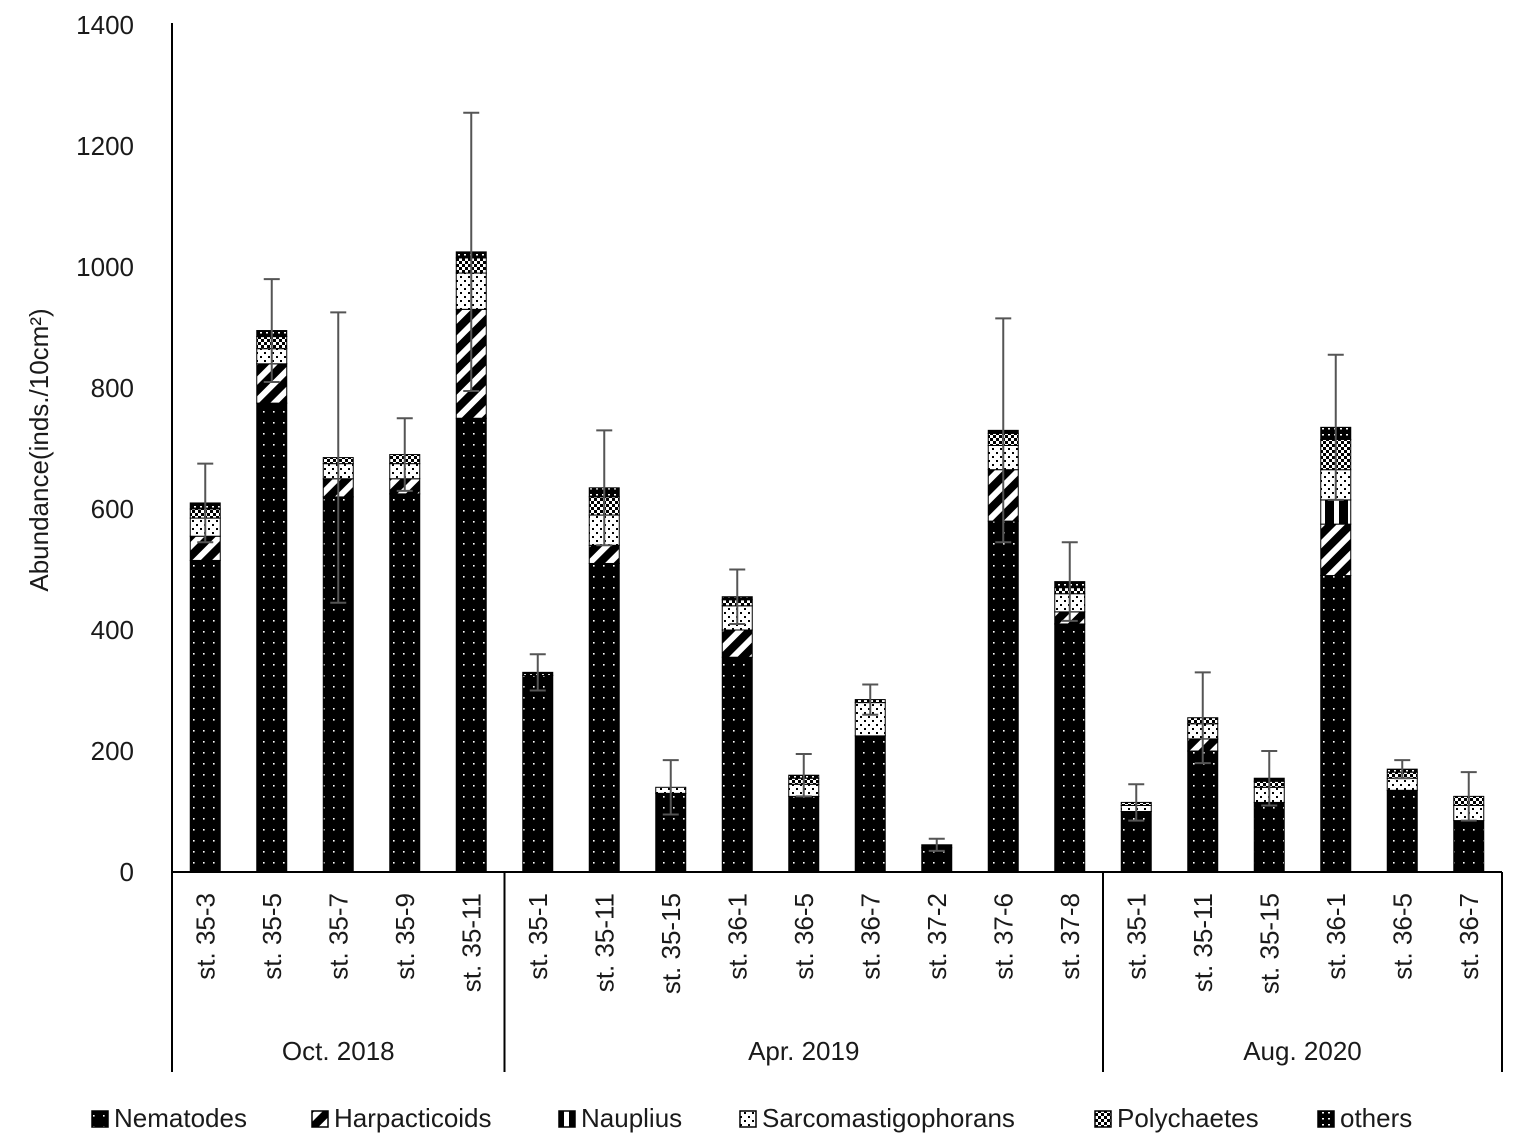  What do you see at coordinates (1326, 1119) in the screenshot?
I see `legend-swatch-others` at bounding box center [1326, 1119].